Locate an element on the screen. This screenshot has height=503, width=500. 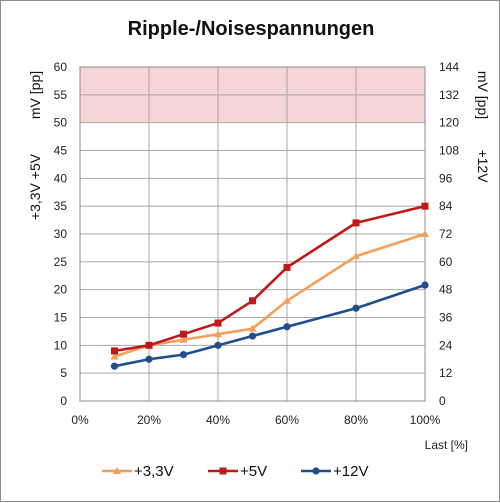
y-axis-right-title-top: mV [pp] is located at coordinates (483, 95).